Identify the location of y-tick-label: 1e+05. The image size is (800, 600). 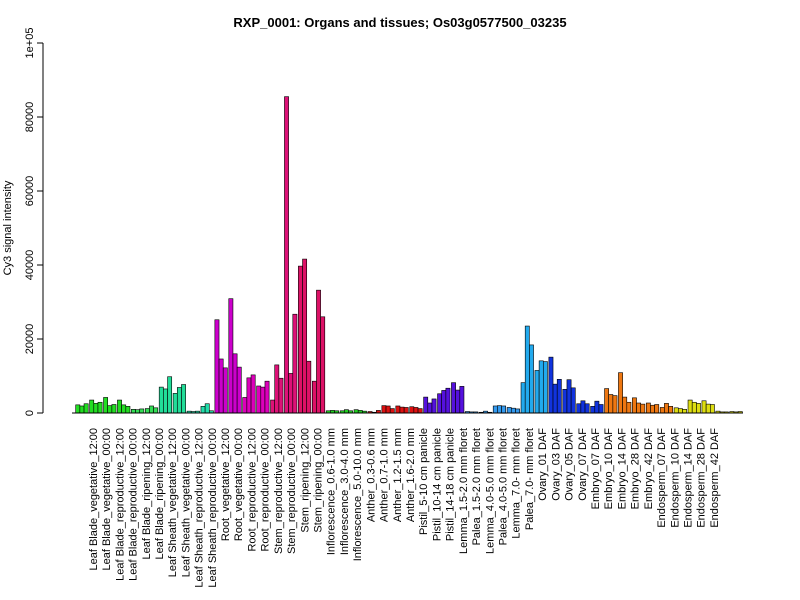
(30, 43).